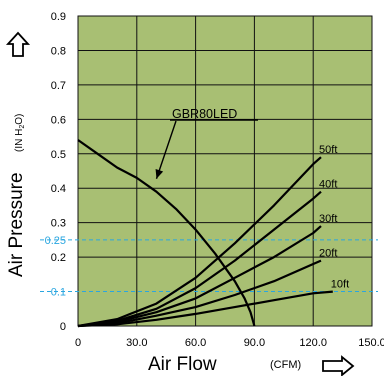 This screenshot has height=381, width=384. What do you see at coordinates (166, 150) in the screenshot?
I see `annotation-leader` at bounding box center [166, 150].